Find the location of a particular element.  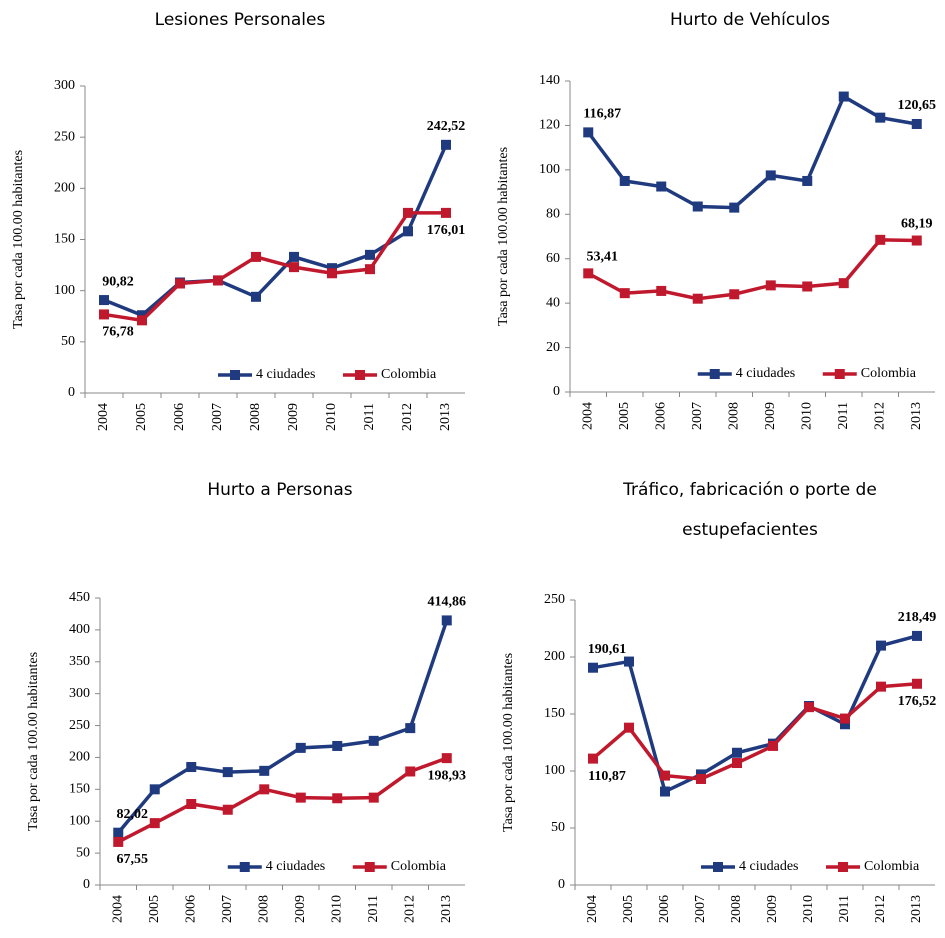

data-label: 198,93 is located at coordinates (447, 775).